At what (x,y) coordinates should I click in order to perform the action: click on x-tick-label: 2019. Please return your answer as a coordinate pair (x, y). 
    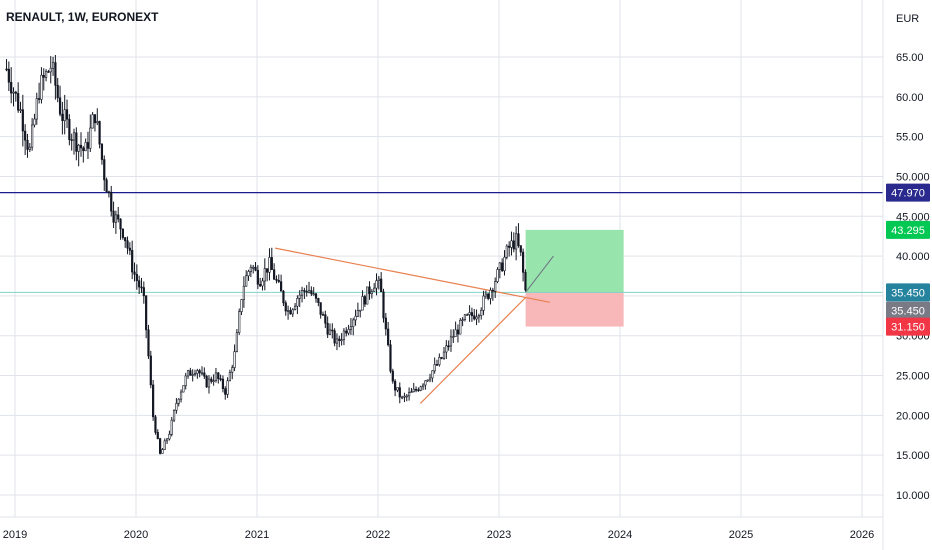
    Looking at the image, I should click on (15, 535).